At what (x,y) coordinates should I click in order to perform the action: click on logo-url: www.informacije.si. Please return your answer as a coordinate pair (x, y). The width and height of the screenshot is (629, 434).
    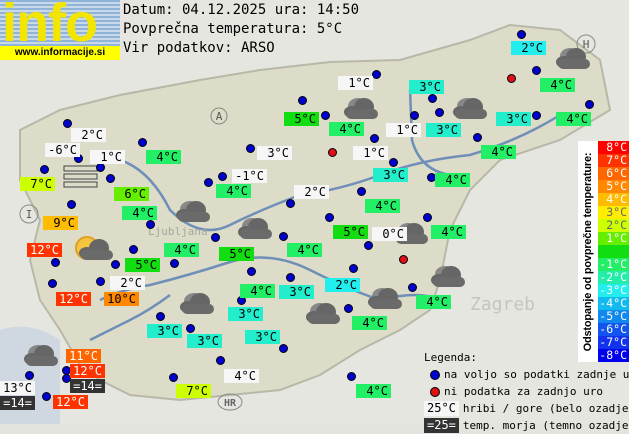
    Looking at the image, I should click on (60, 53).